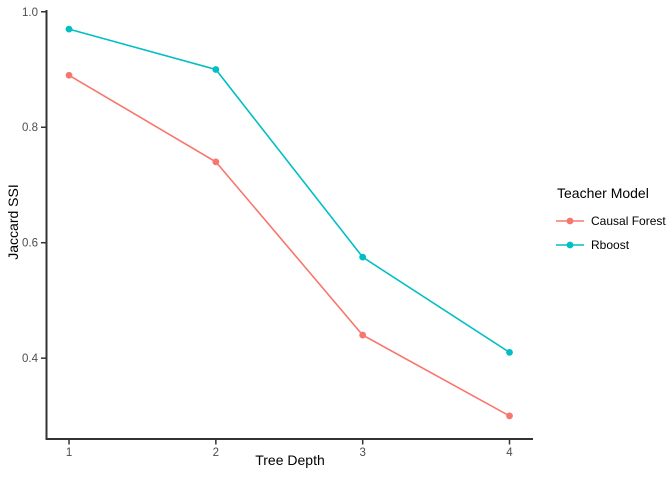 This screenshot has width=672, height=480. Describe the element at coordinates (628, 221) in the screenshot. I see `legend-label: Causal Forest` at that location.